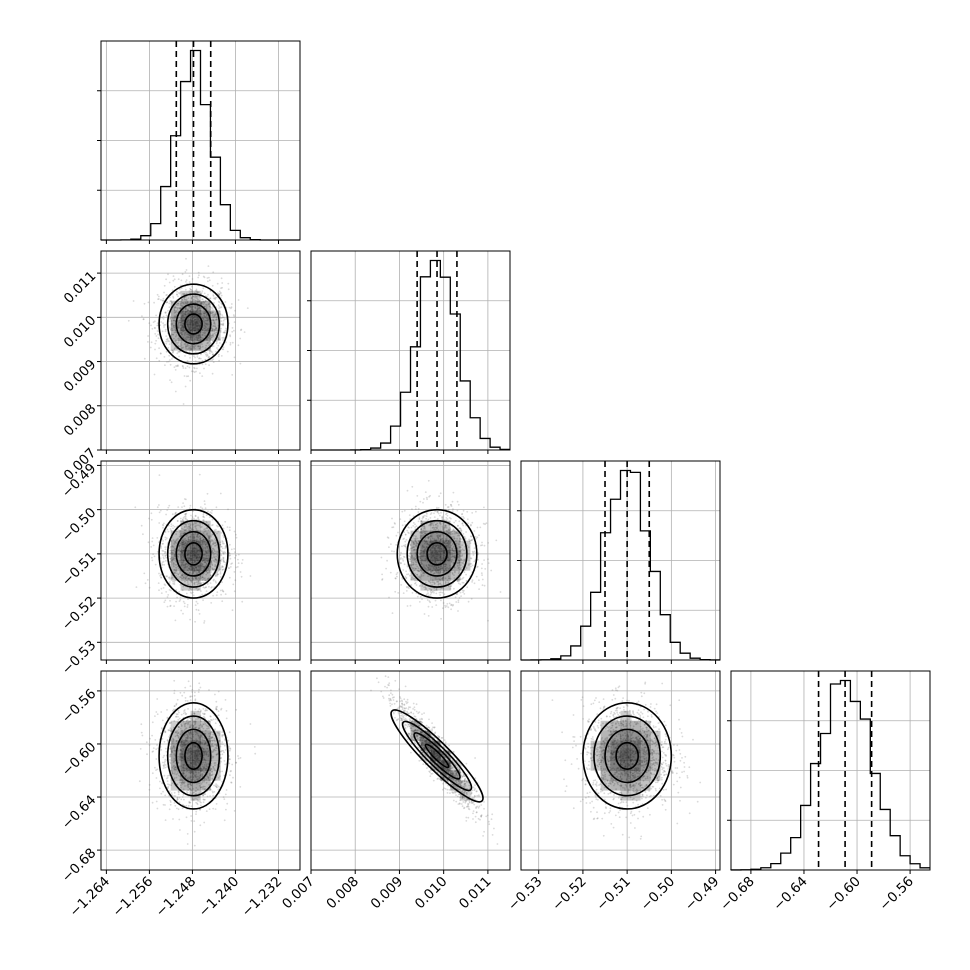 The height and width of the screenshot is (970, 970). I want to click on ytick-label-2-1: −0.52, so click(79, 613).